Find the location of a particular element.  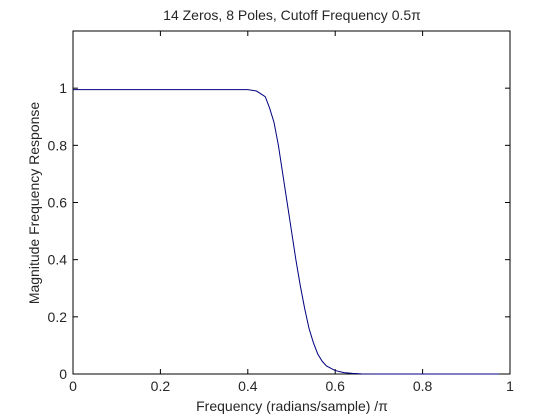

x-tick-label: 0.8 is located at coordinates (423, 386).